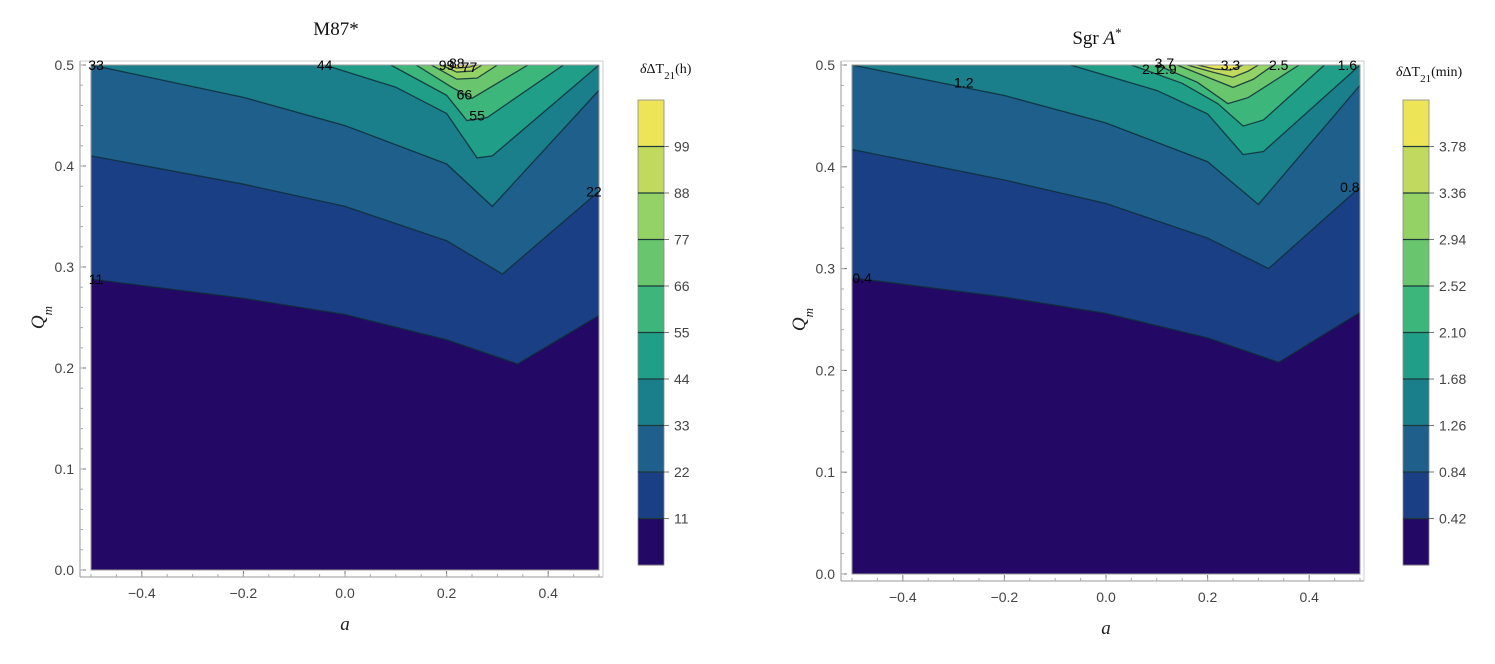  I want to click on colorbar-title: δΔT21(min), so click(1429, 75).